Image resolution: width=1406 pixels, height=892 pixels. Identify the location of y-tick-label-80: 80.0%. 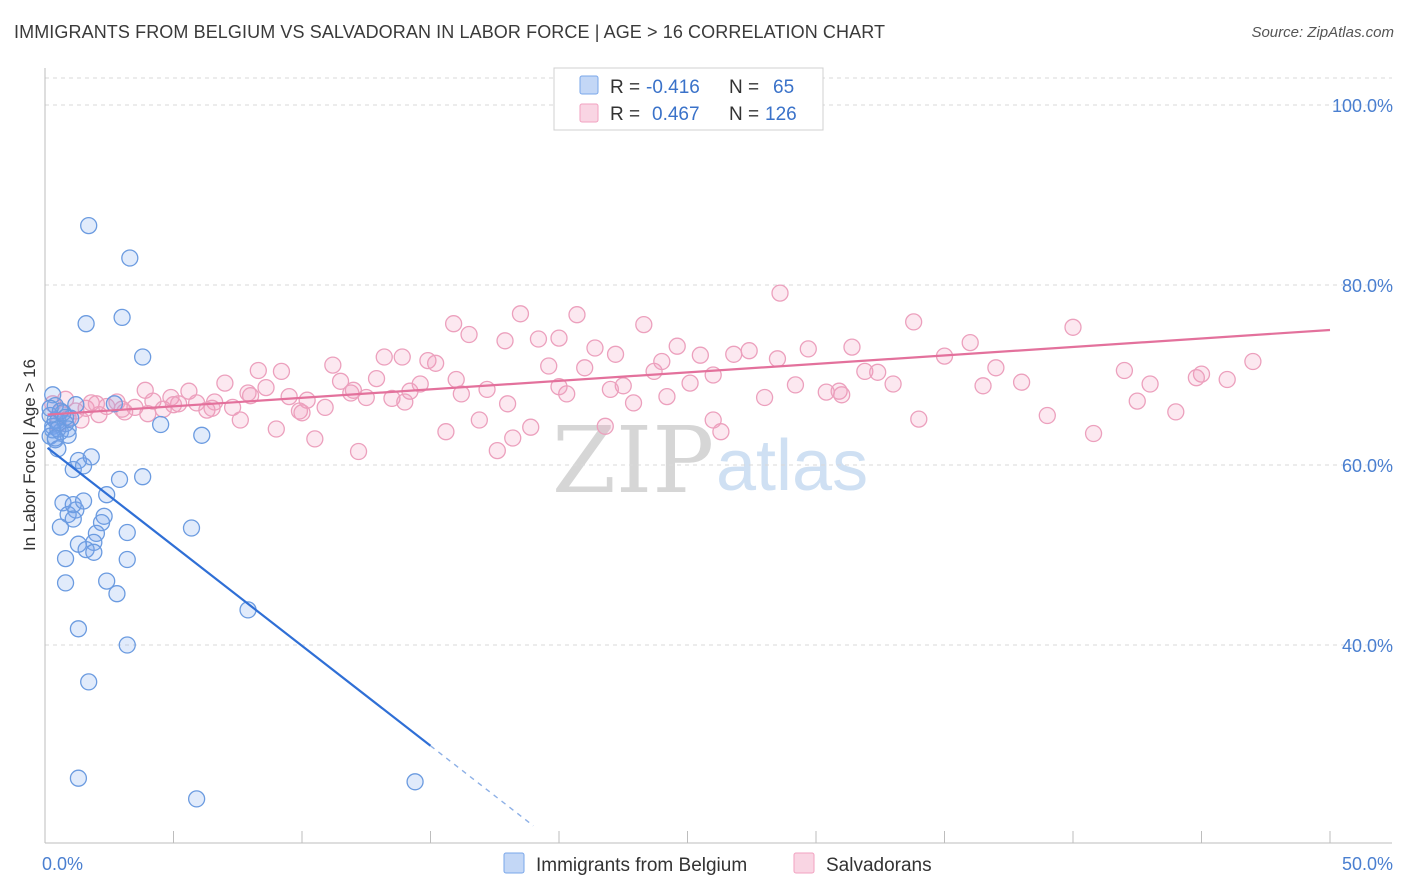
(1367, 286).